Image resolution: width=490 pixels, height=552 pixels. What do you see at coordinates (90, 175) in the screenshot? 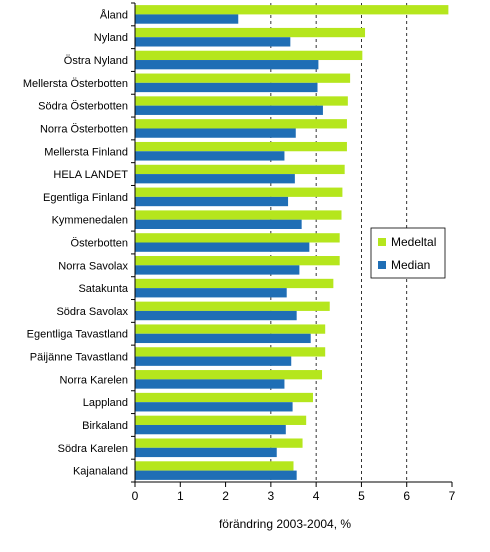
I see `category-label: HELA LANDET` at bounding box center [90, 175].